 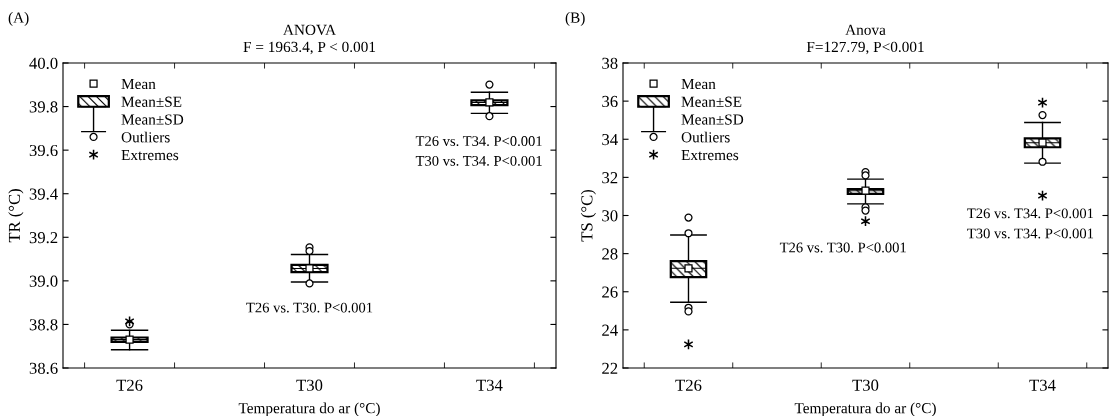 What do you see at coordinates (43, 63) in the screenshot?
I see `y-tick-label: 40.0` at bounding box center [43, 63].